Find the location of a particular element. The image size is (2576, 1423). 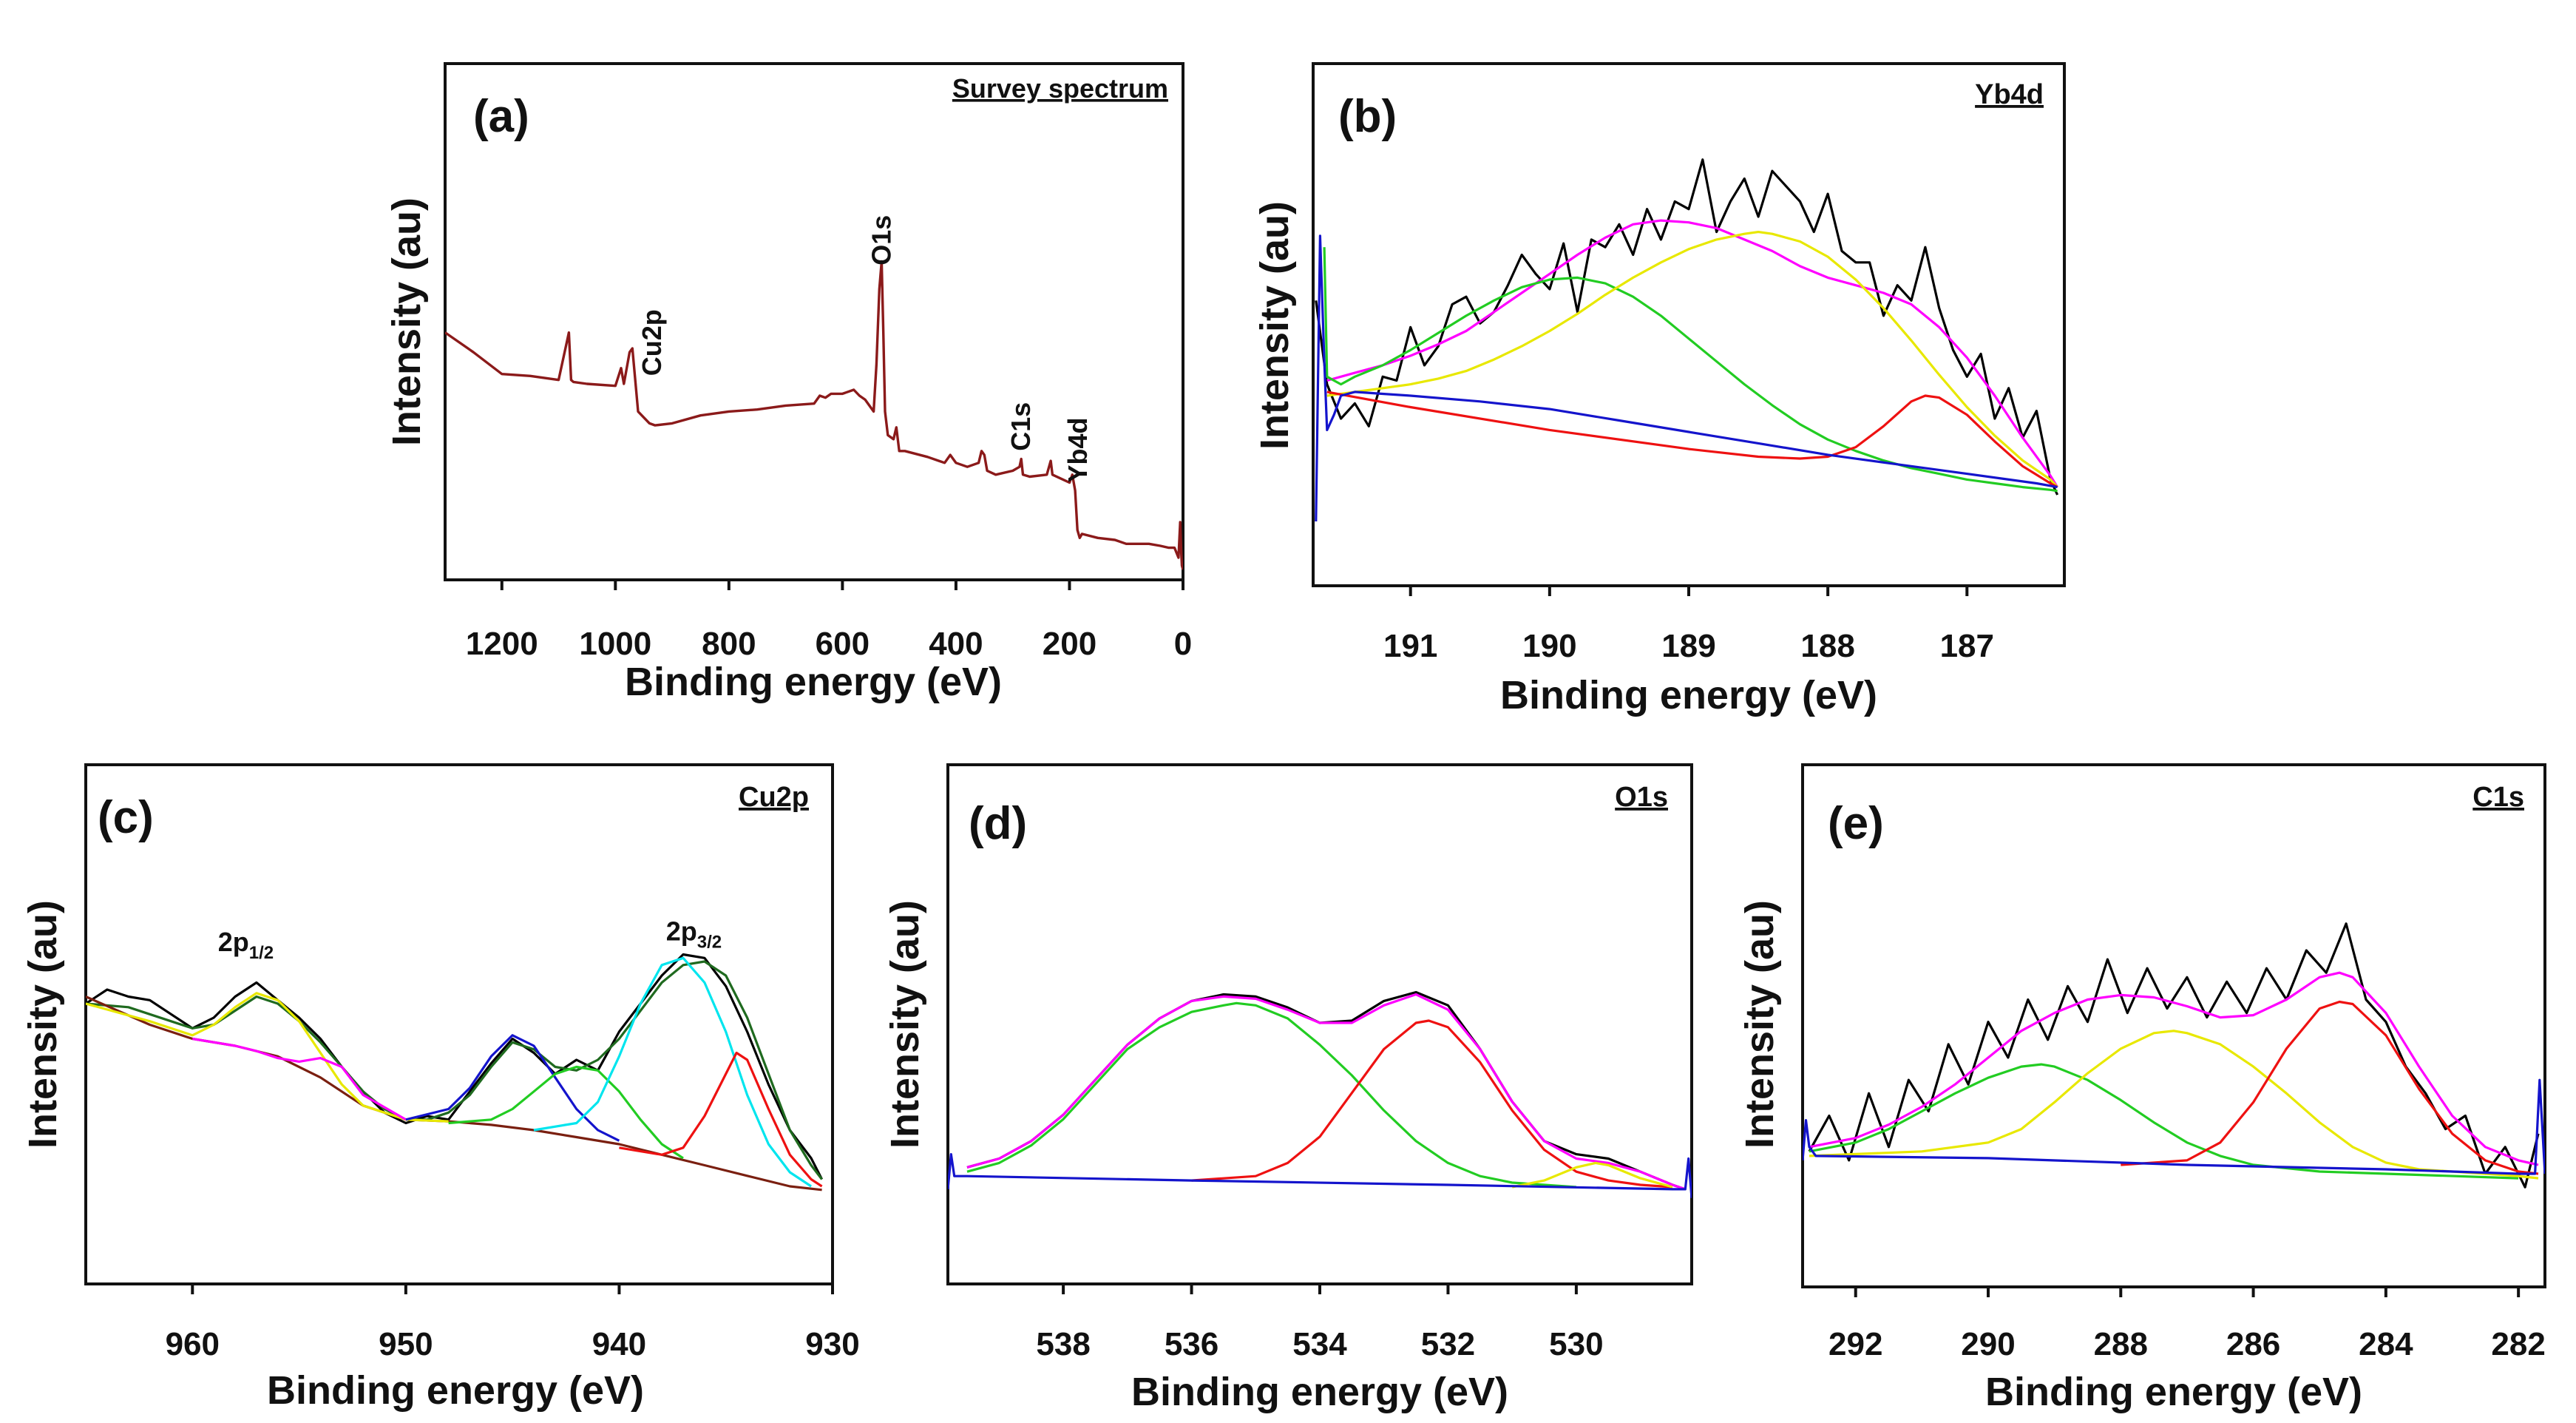

panel-d-ylabel: Intensity (au) is located at coordinates (905, 1024).